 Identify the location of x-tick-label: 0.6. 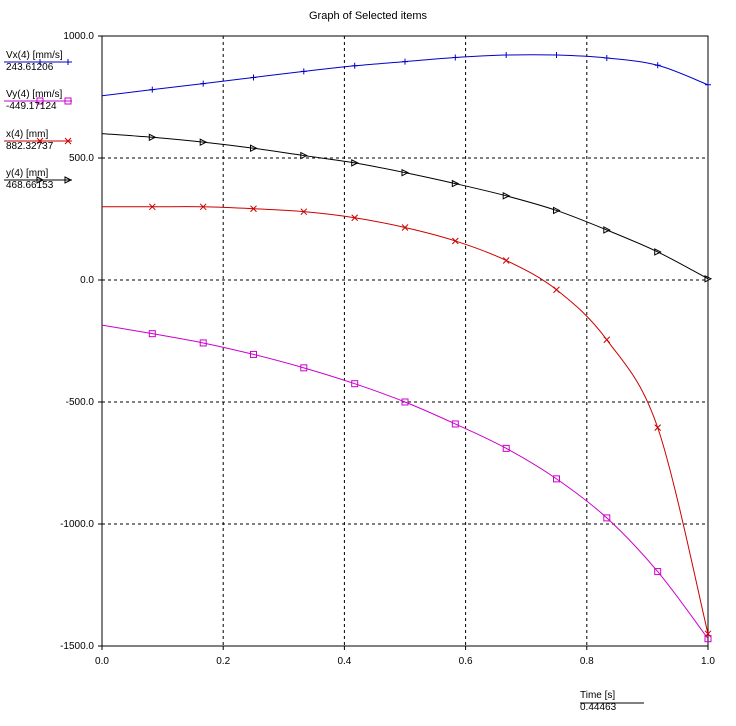
(466, 661).